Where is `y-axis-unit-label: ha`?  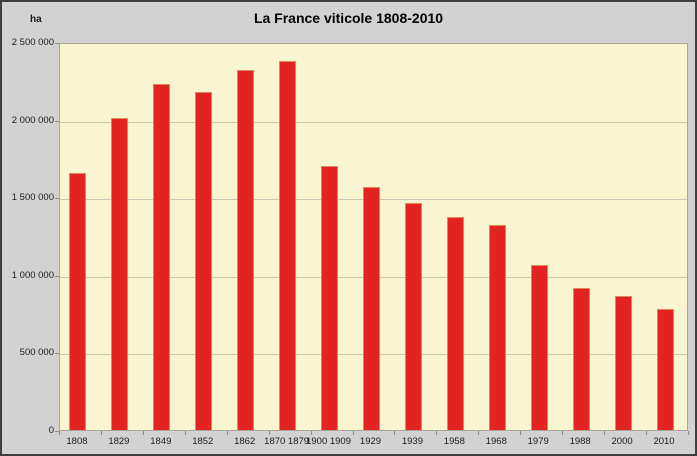 y-axis-unit-label: ha is located at coordinates (36, 19).